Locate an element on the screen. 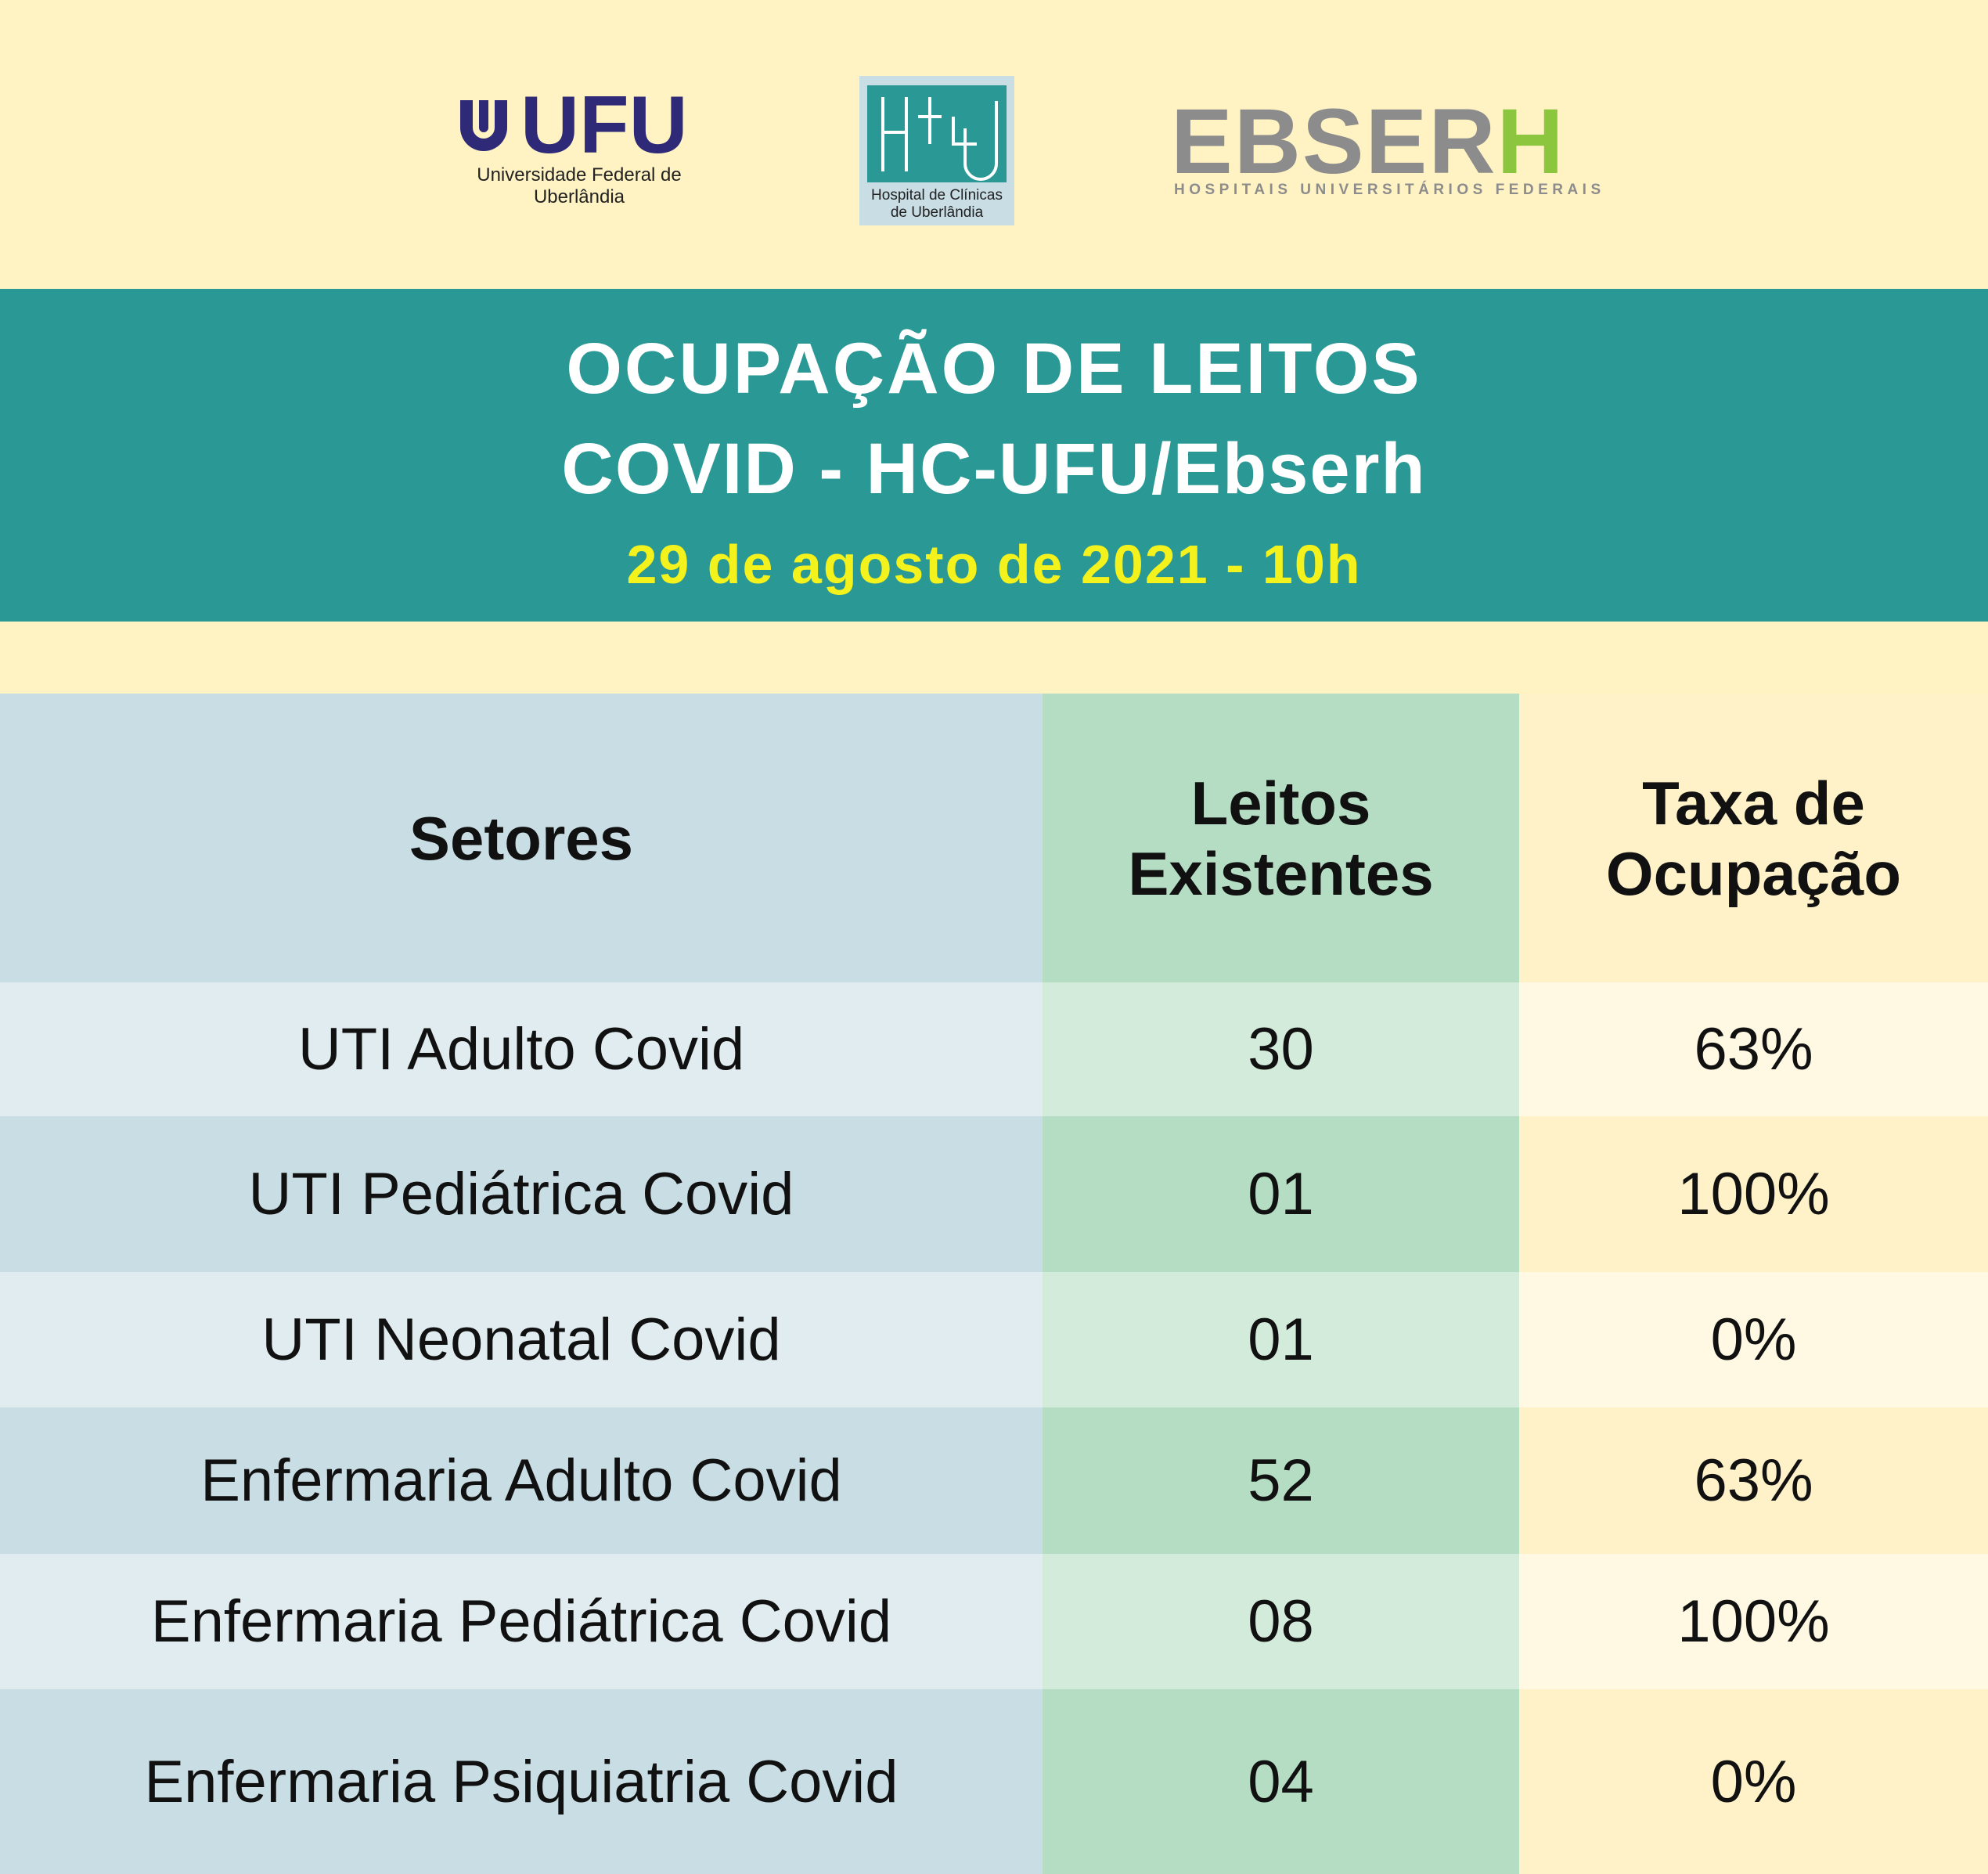  title-line: OCUPAÇÃO DE LEITOS is located at coordinates (994, 369).